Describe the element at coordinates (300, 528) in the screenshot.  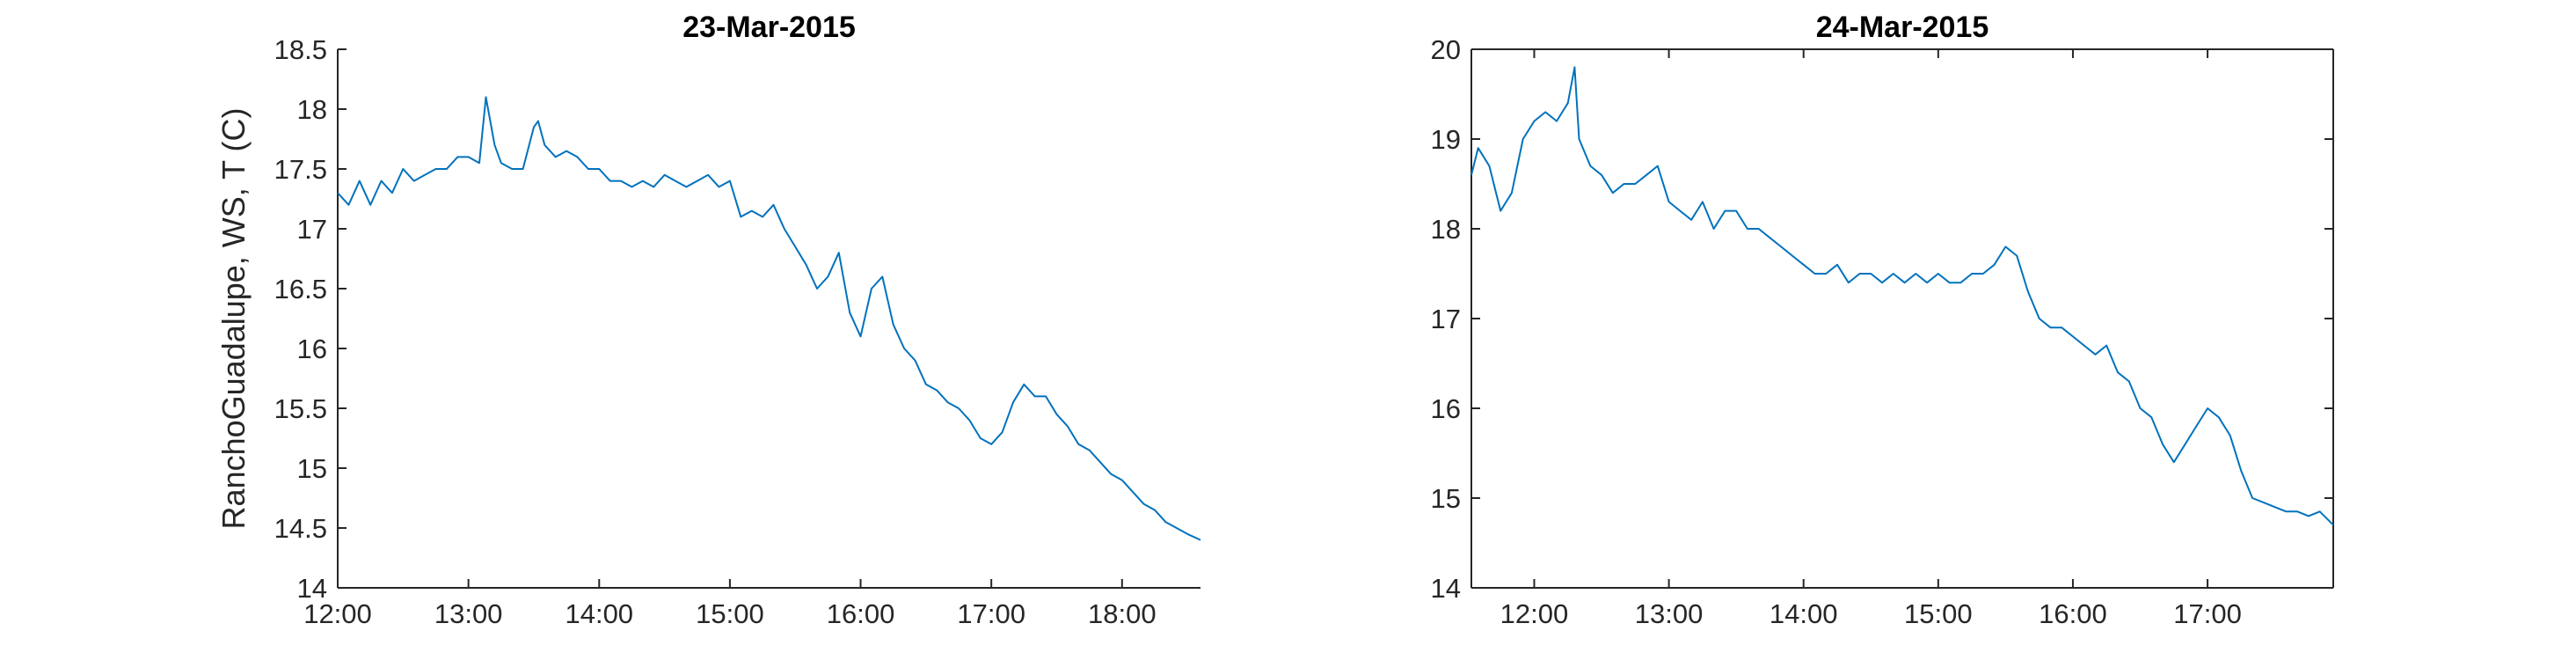
I see `y-tick-label: 14.5` at that location.